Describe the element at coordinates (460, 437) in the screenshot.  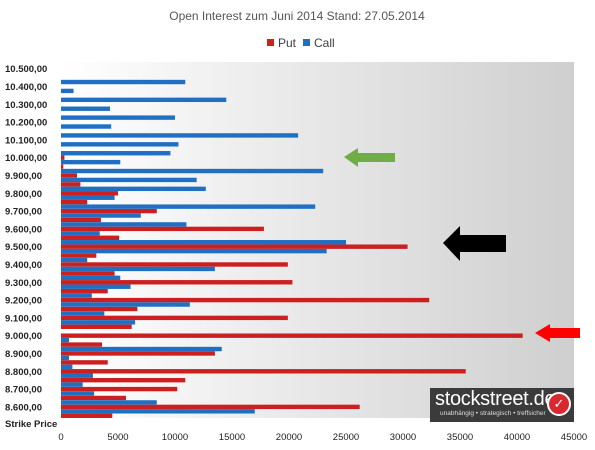
I see `x-tick-label: 35000` at that location.